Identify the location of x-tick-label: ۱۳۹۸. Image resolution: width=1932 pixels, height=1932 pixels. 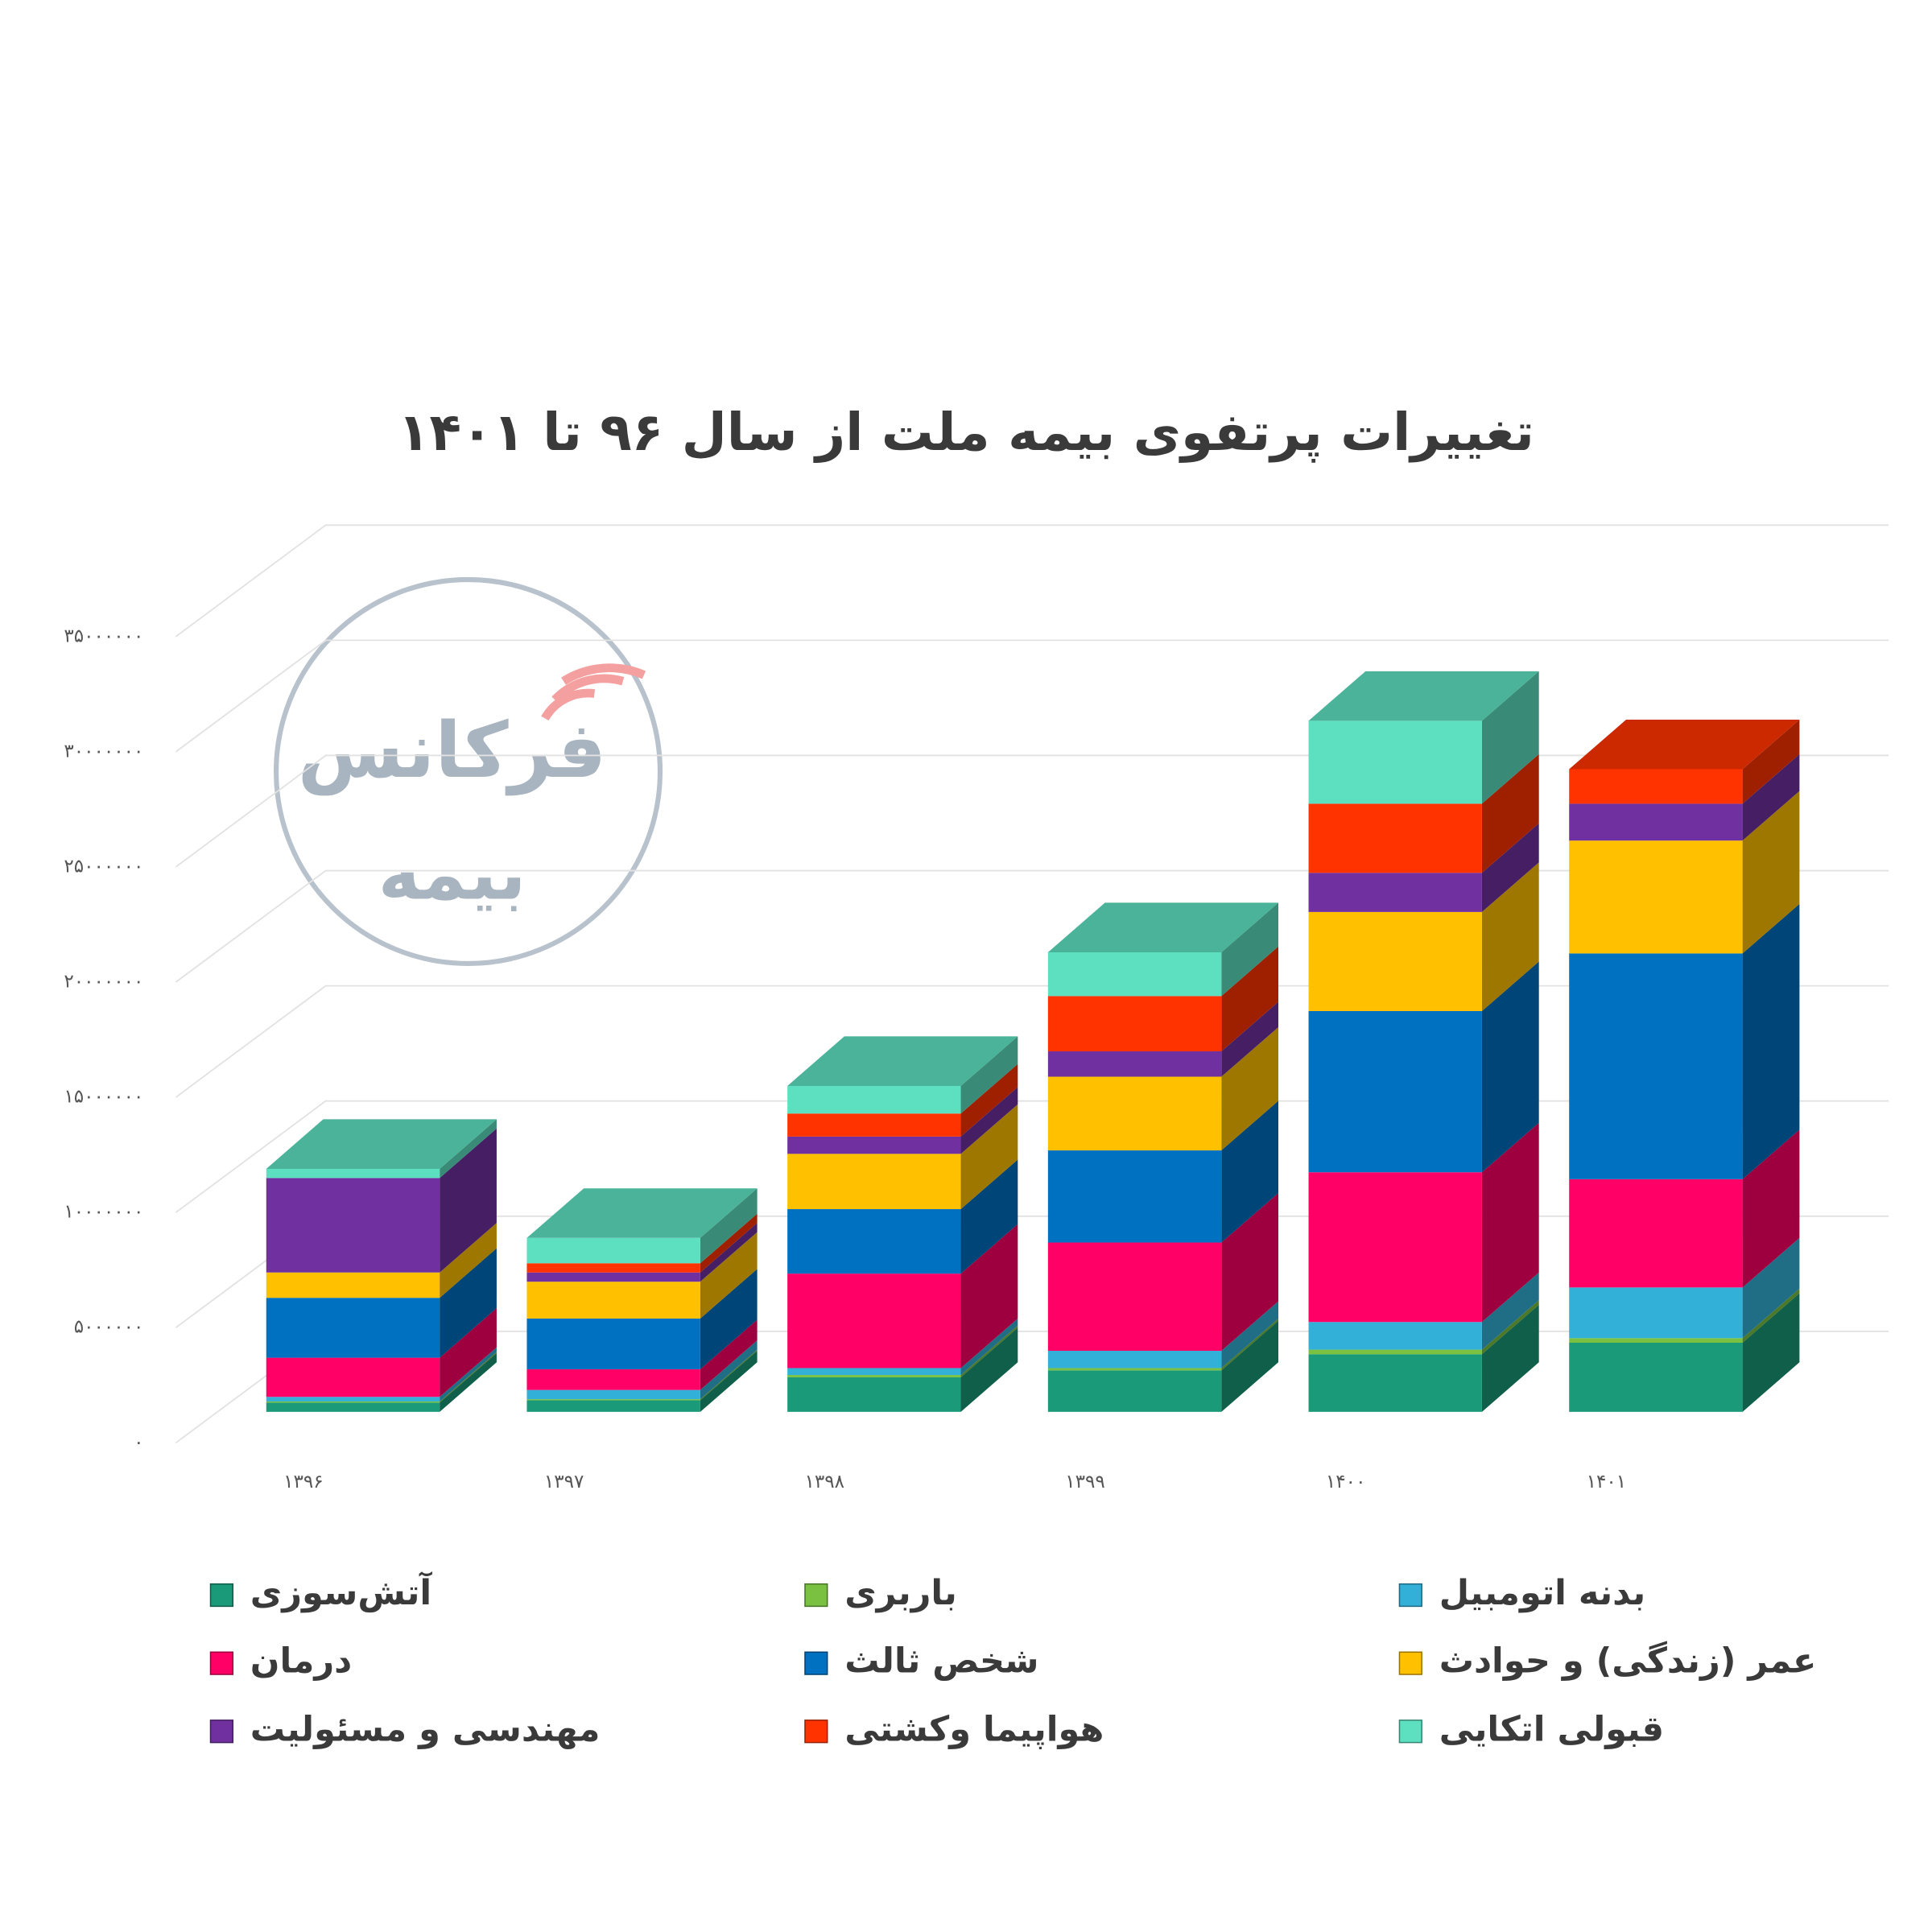
(825, 1482).